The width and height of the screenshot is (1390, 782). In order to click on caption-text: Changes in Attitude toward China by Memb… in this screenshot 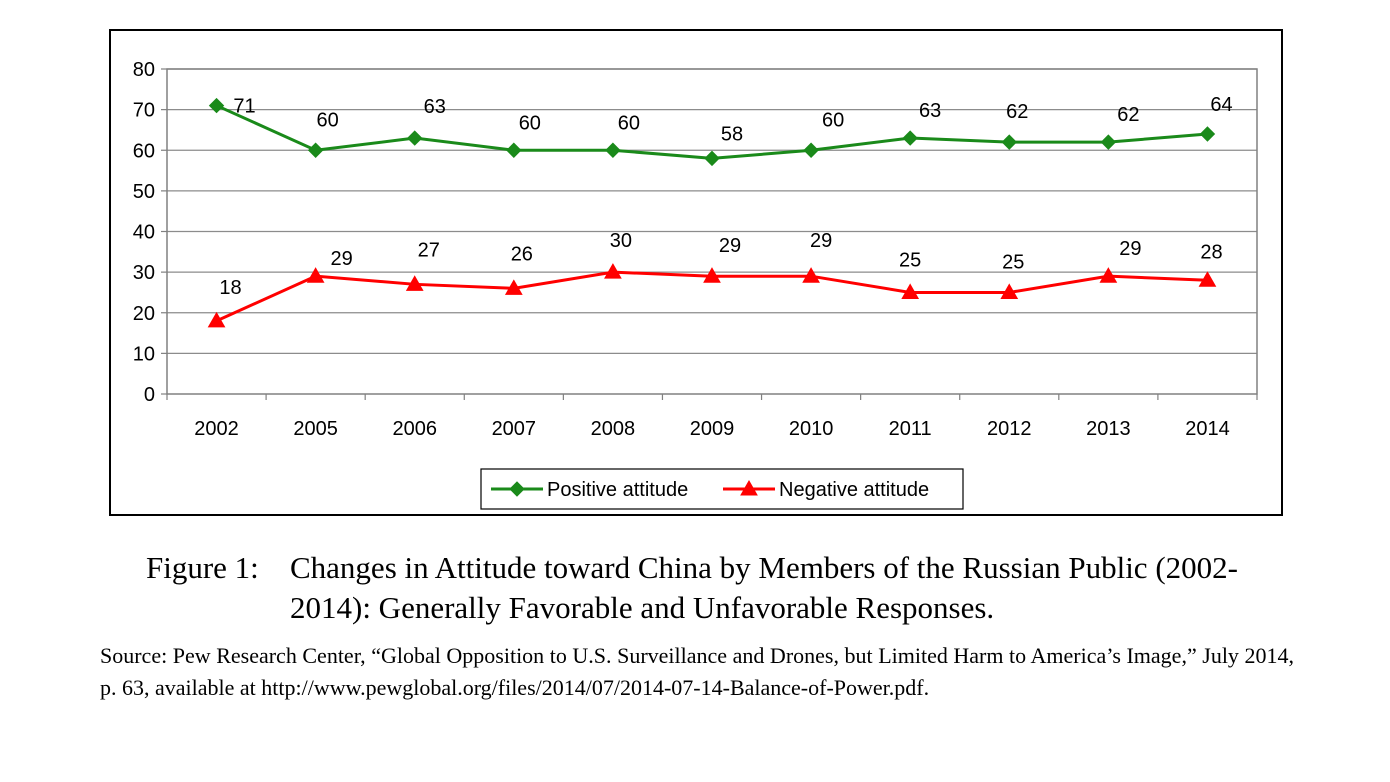, I will do `click(764, 587)`.